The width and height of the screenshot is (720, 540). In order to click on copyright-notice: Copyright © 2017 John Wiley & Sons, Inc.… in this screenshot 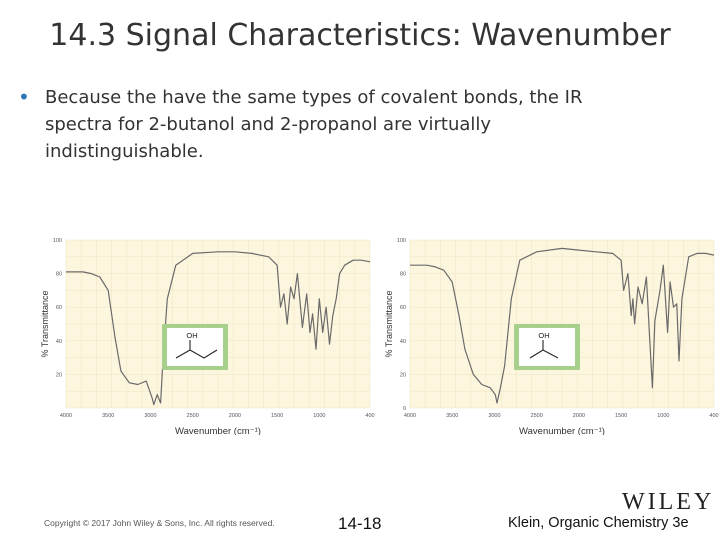, I will do `click(159, 523)`.